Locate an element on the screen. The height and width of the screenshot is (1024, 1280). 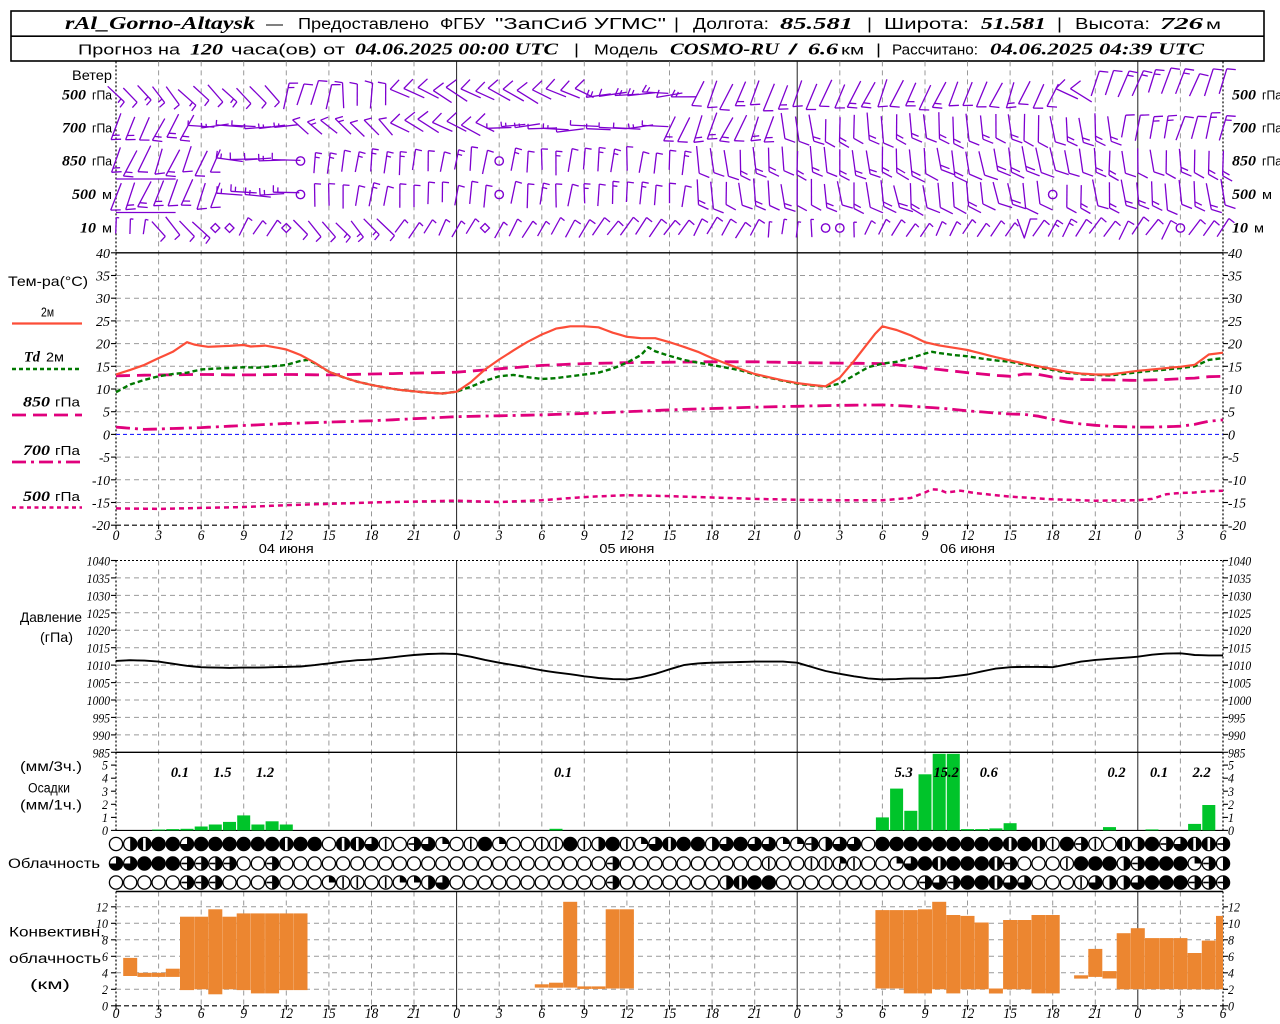
svg-text: 700 is located at coordinates (36, 451).